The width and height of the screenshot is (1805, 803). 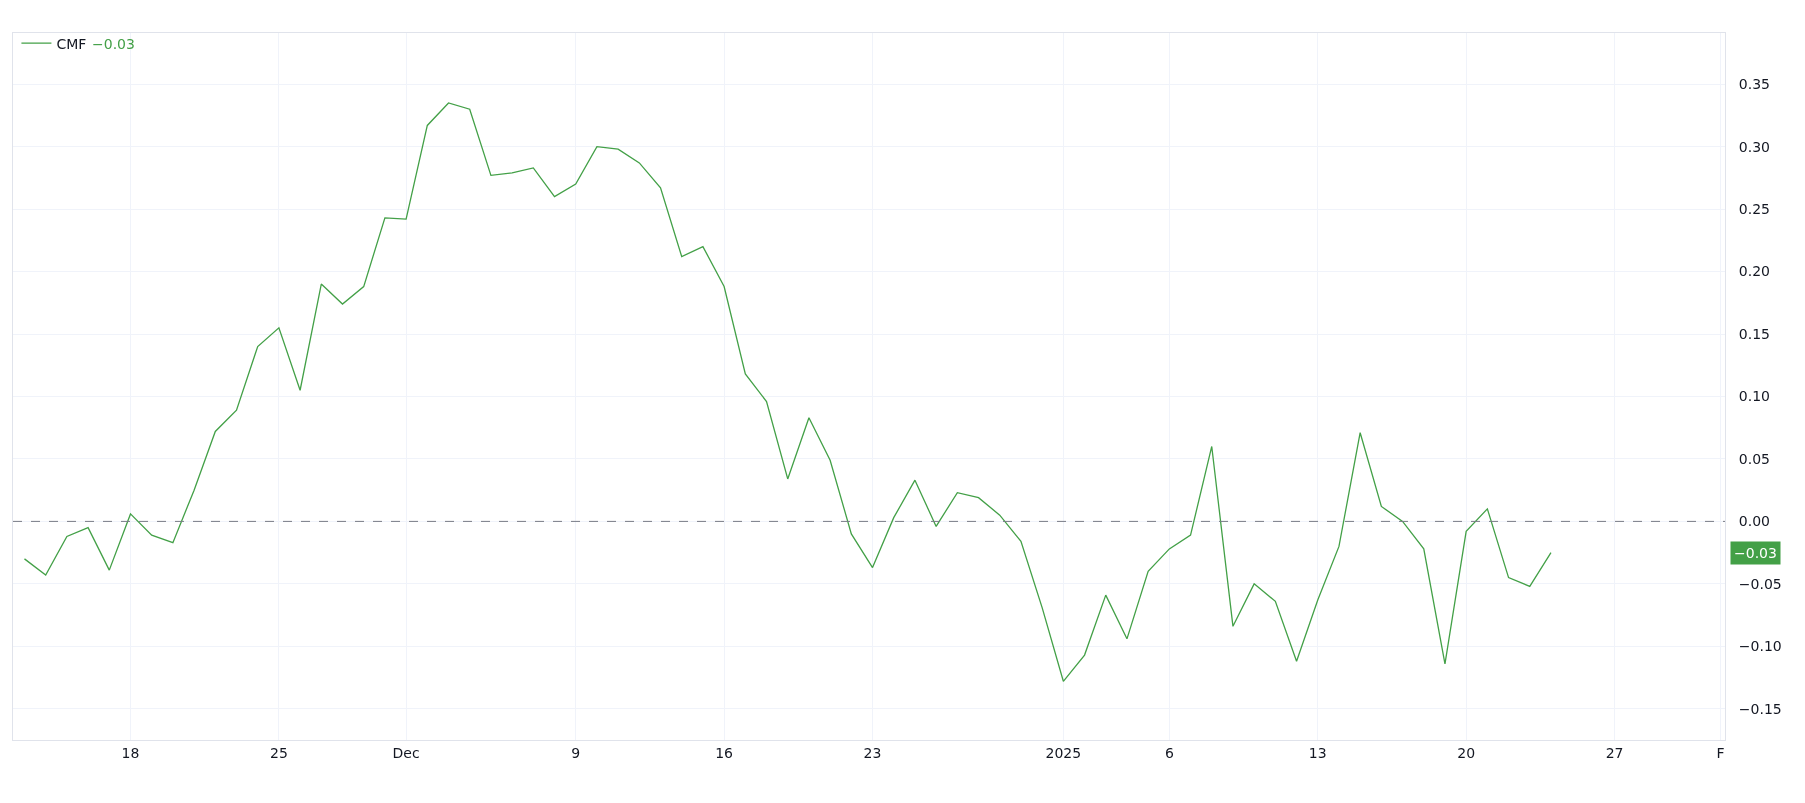 What do you see at coordinates (1760, 583) in the screenshot?
I see `y-tick-label: −0.05` at bounding box center [1760, 583].